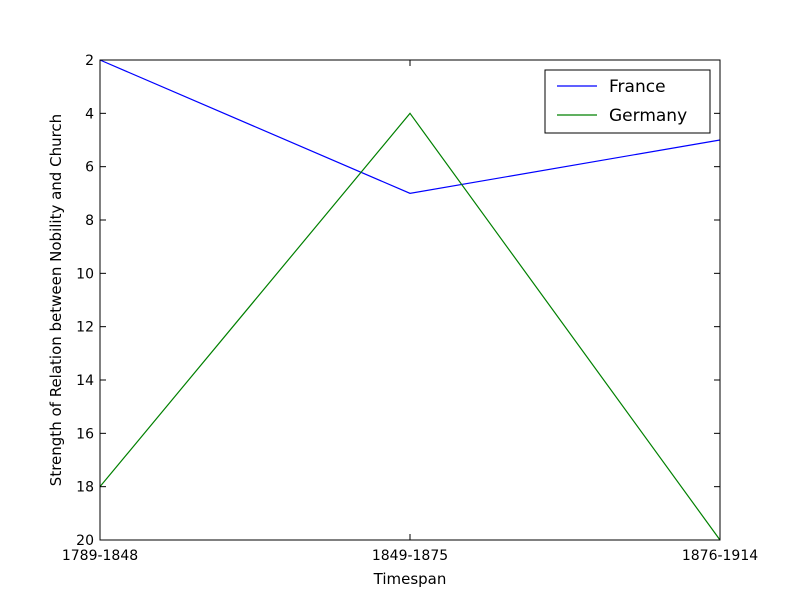  Describe the element at coordinates (85, 381) in the screenshot. I see `y-tick-label: 14` at that location.